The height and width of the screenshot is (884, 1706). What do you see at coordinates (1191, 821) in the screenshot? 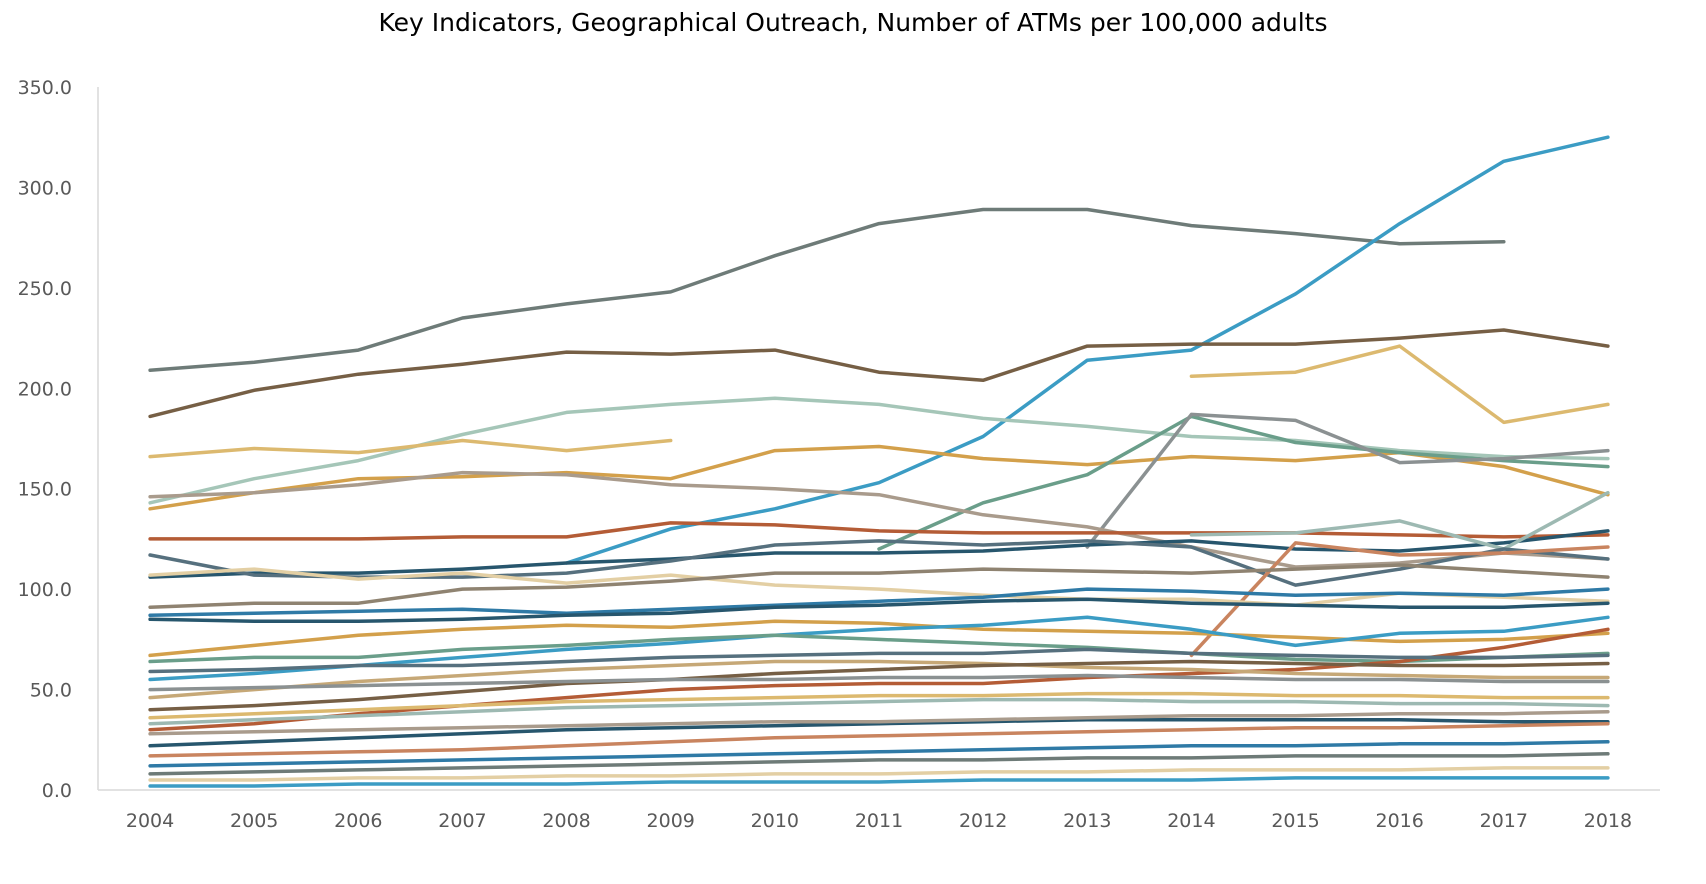
I see `x-tick-label: 2014` at bounding box center [1191, 821].